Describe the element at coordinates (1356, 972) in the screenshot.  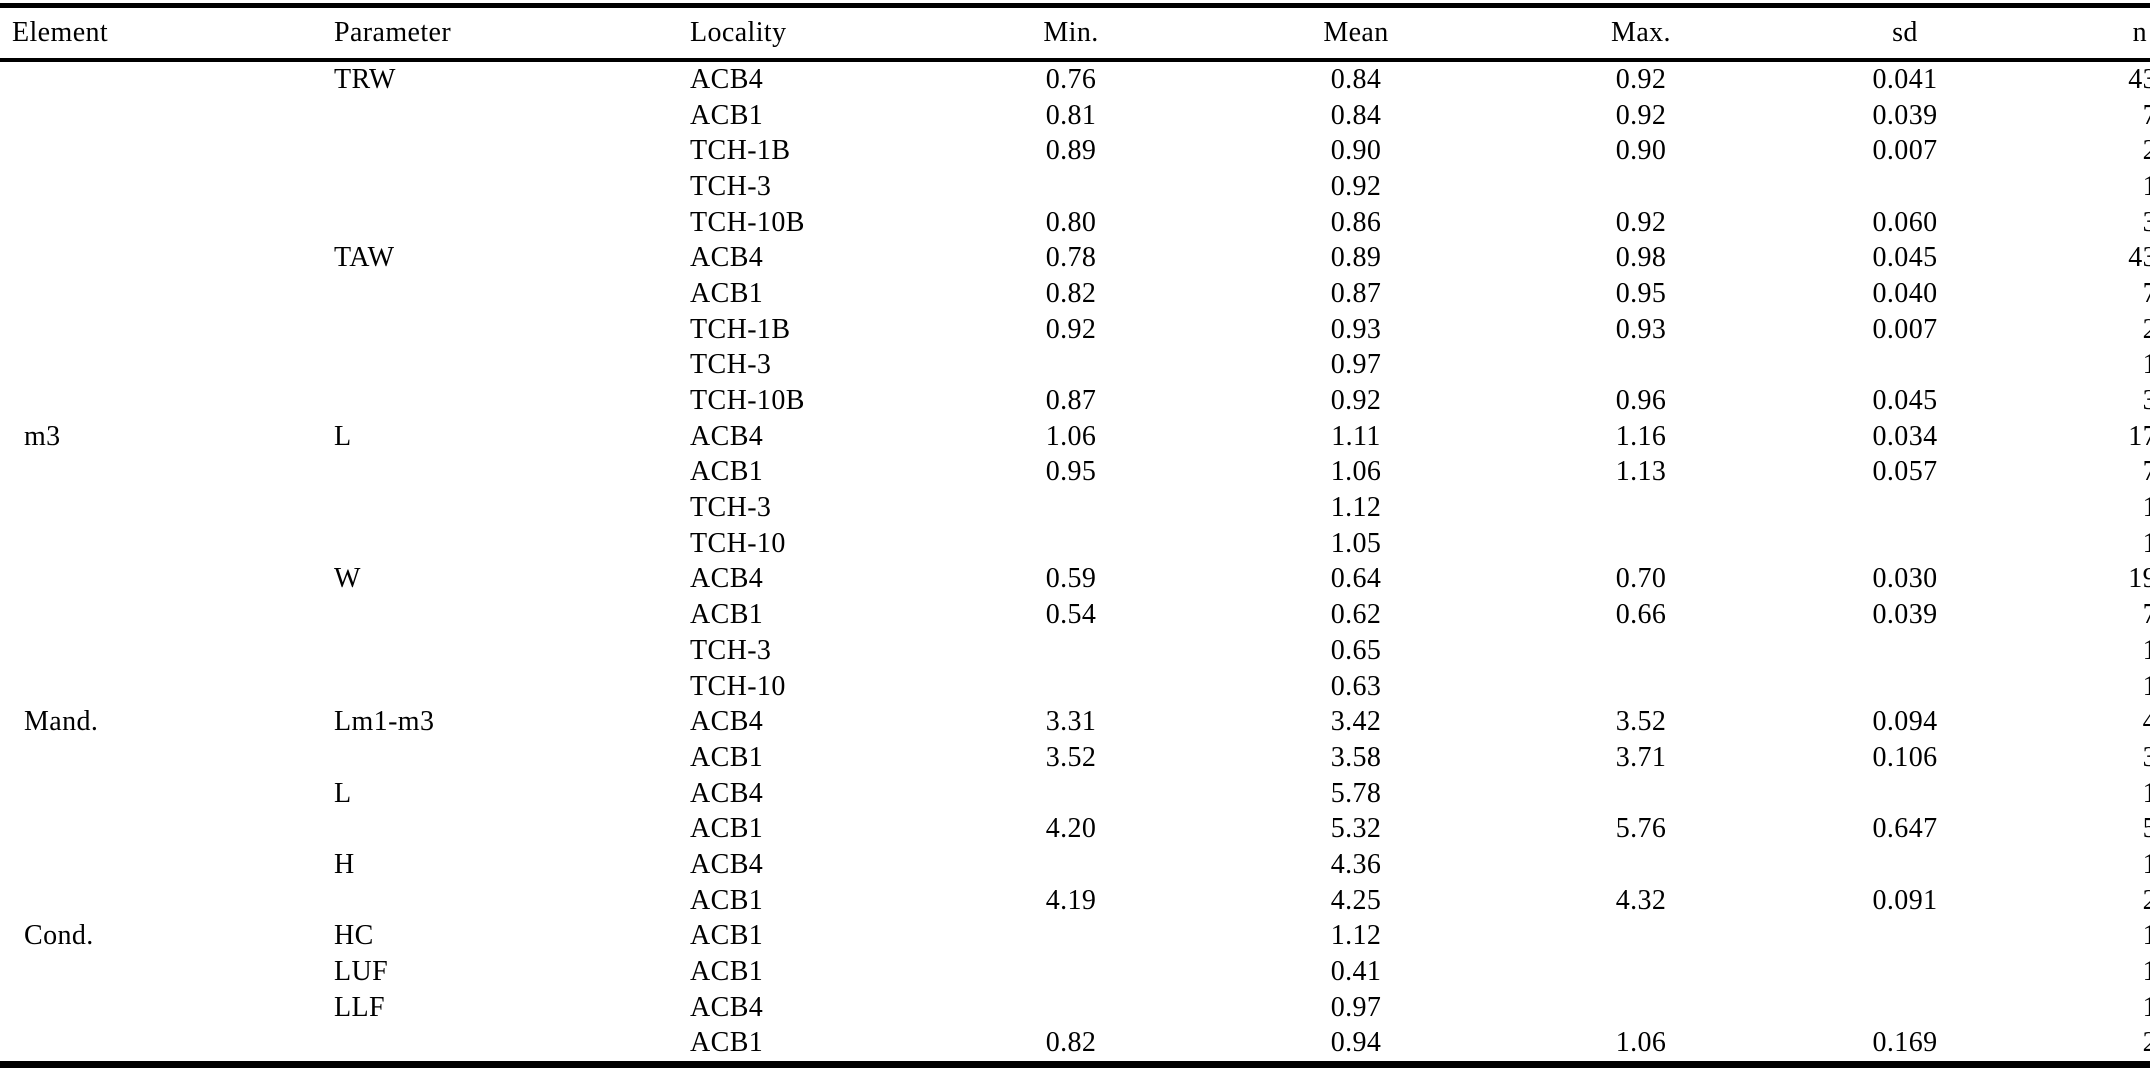
I see `cell-mean: 0.41` at that location.